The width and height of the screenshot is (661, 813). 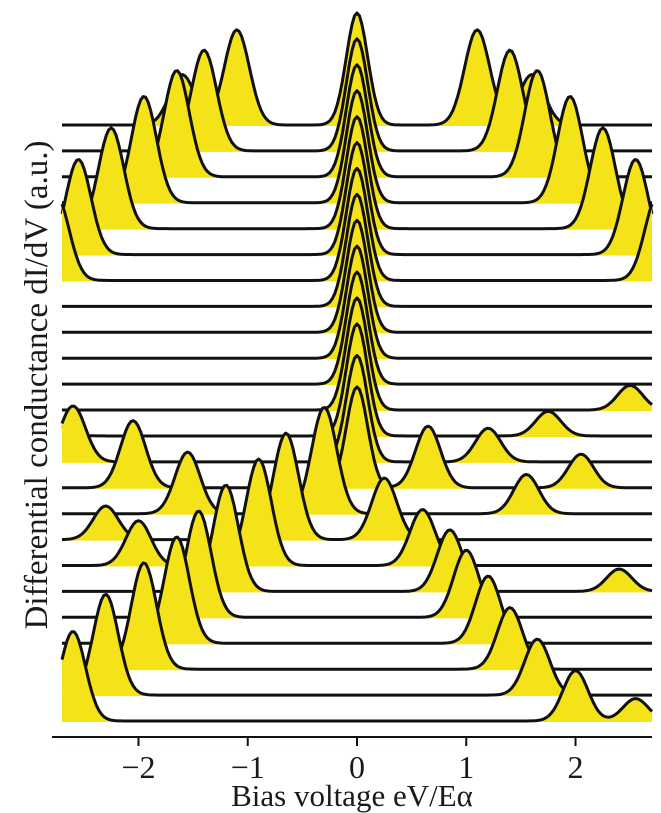 I want to click on x-tick-label: 2, so click(x=576, y=767).